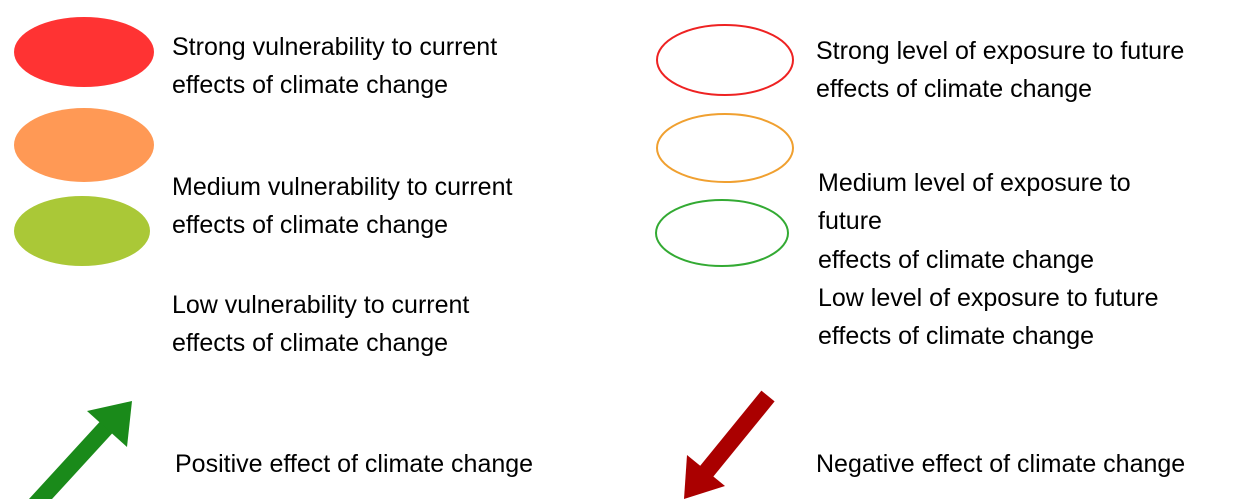 Image resolution: width=1255 pixels, height=499 pixels. I want to click on low-exposure-swatch, so click(722, 233).